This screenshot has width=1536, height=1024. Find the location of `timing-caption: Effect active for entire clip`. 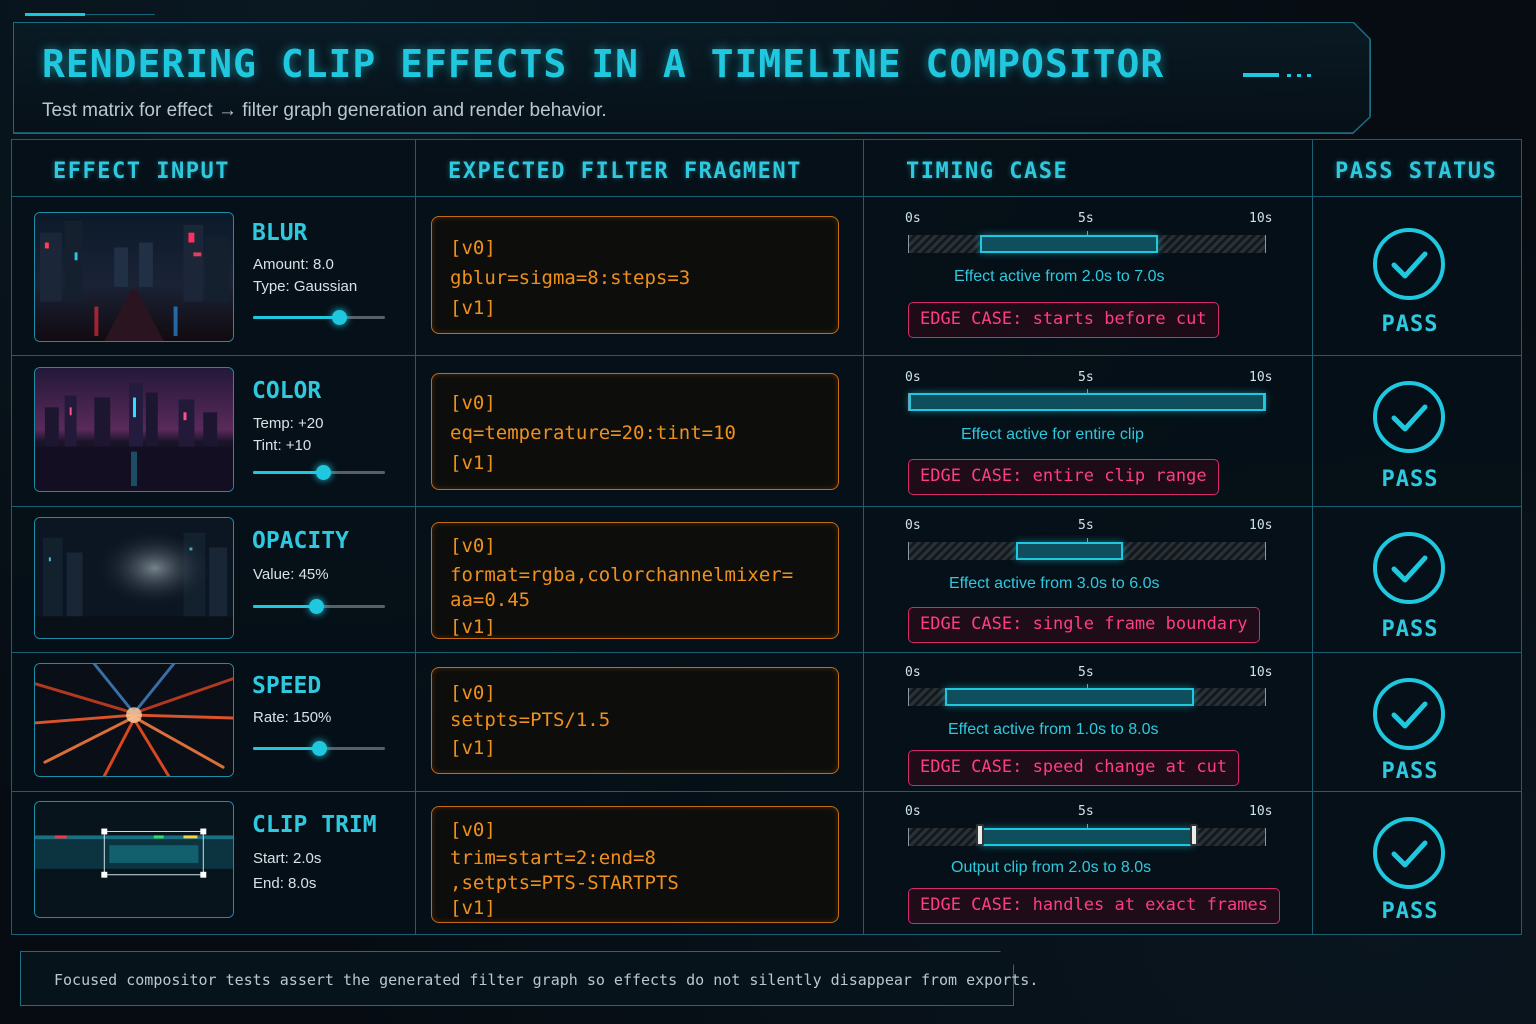

timing-caption: Effect active for entire clip is located at coordinates (1052, 434).